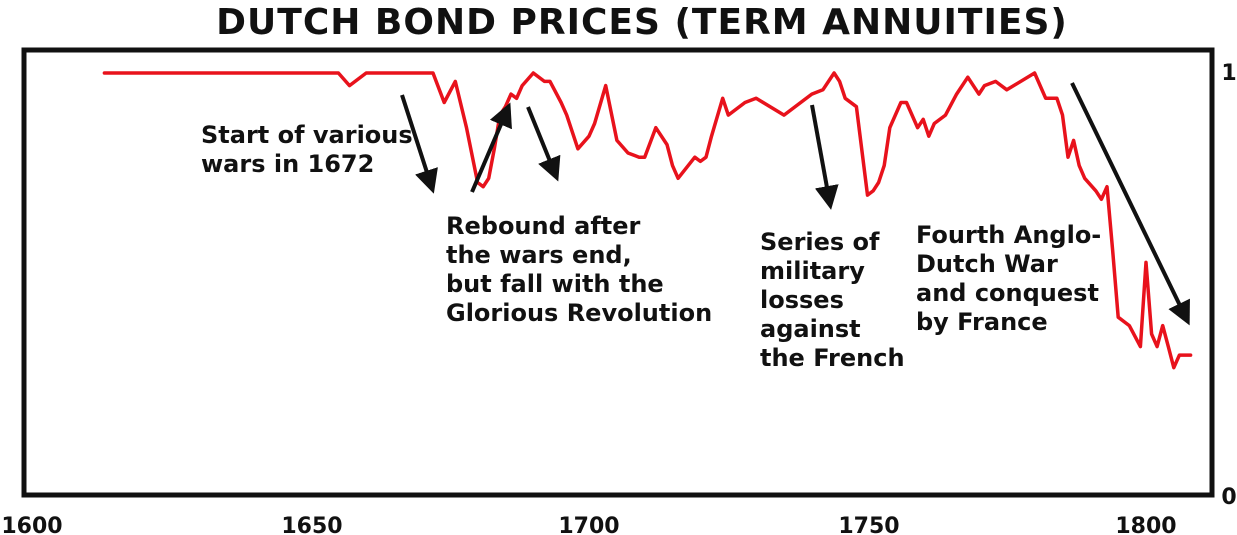  I want to click on annotation-line: Glorious Revolution, so click(579, 313).